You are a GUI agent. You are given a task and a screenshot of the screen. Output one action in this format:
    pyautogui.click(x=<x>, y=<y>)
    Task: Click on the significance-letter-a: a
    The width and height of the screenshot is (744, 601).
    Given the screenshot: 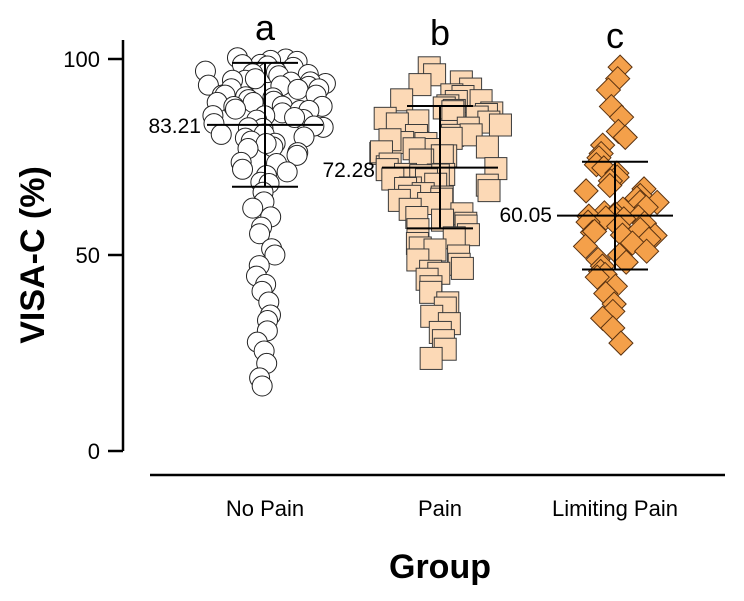 What is the action you would take?
    pyautogui.click(x=265, y=27)
    